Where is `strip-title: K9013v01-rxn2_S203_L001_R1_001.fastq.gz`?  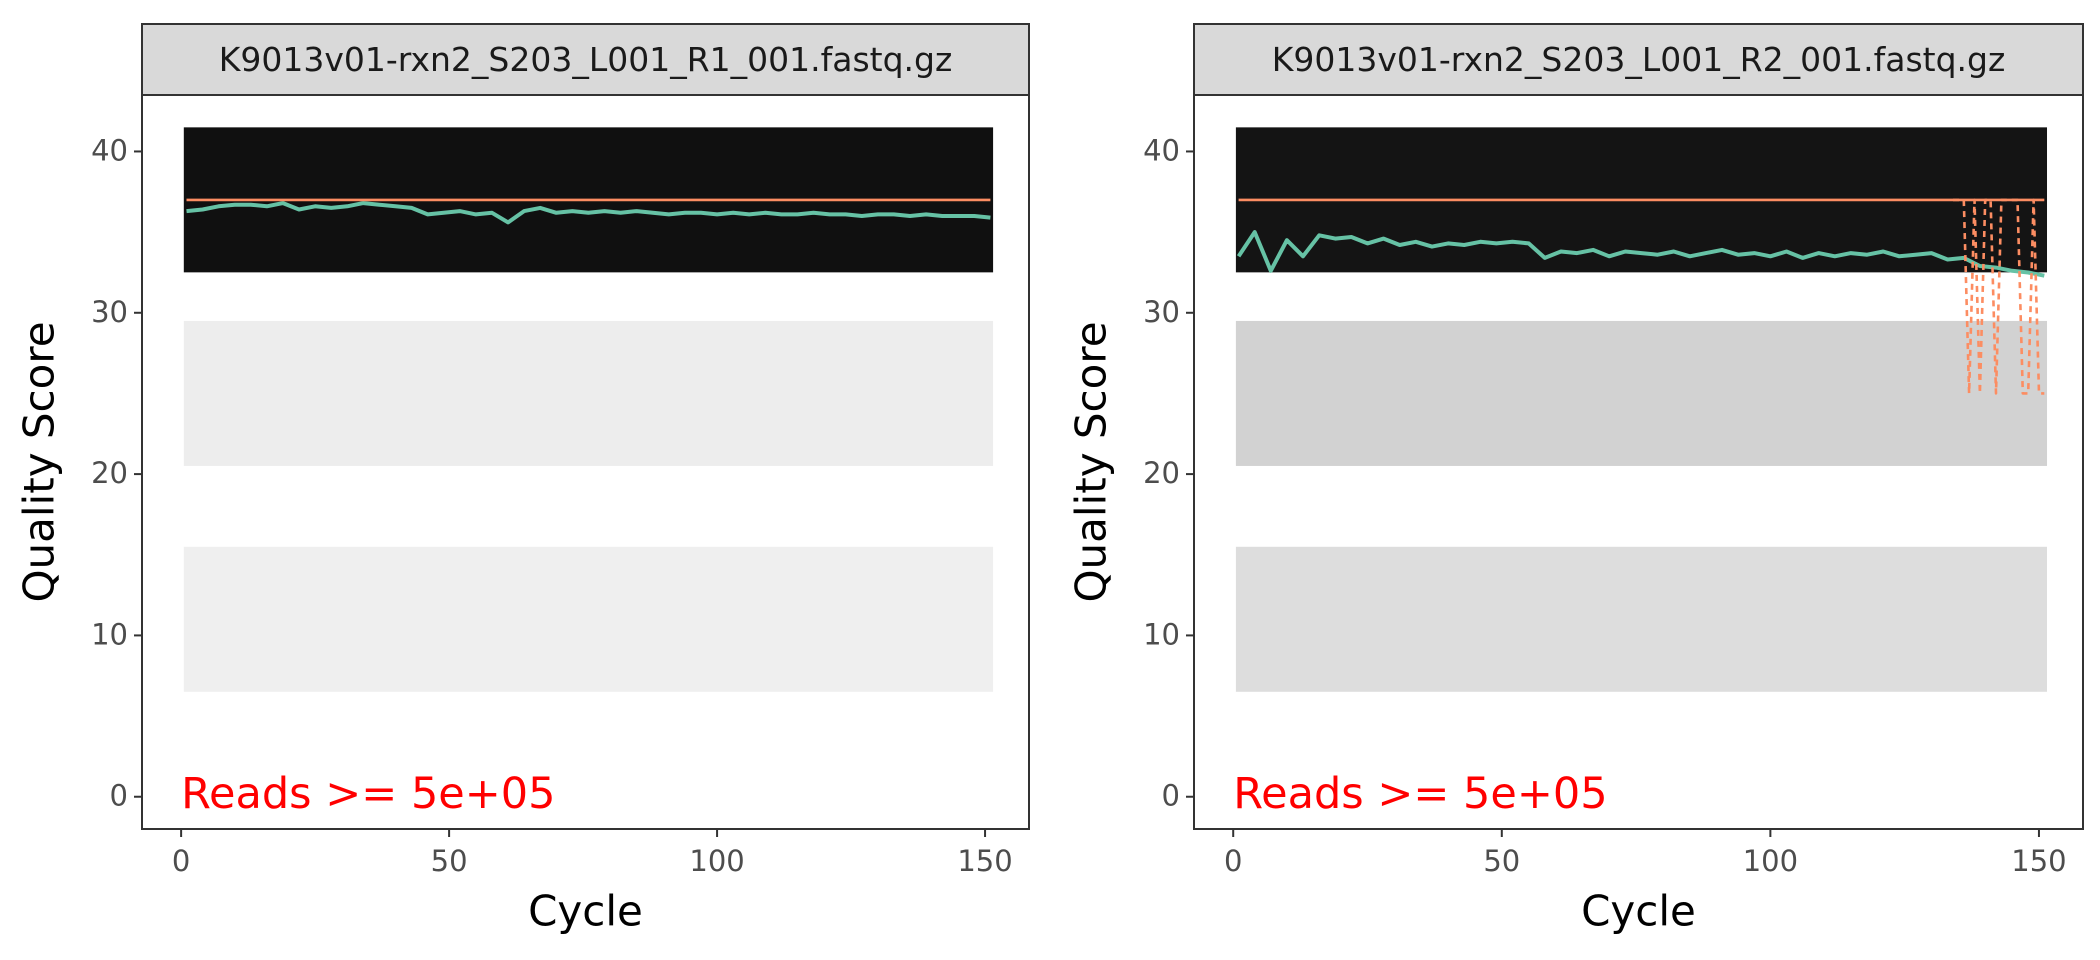
strip-title: K9013v01-rxn2_S203_L001_R1_001.fastq.gz is located at coordinates (586, 59).